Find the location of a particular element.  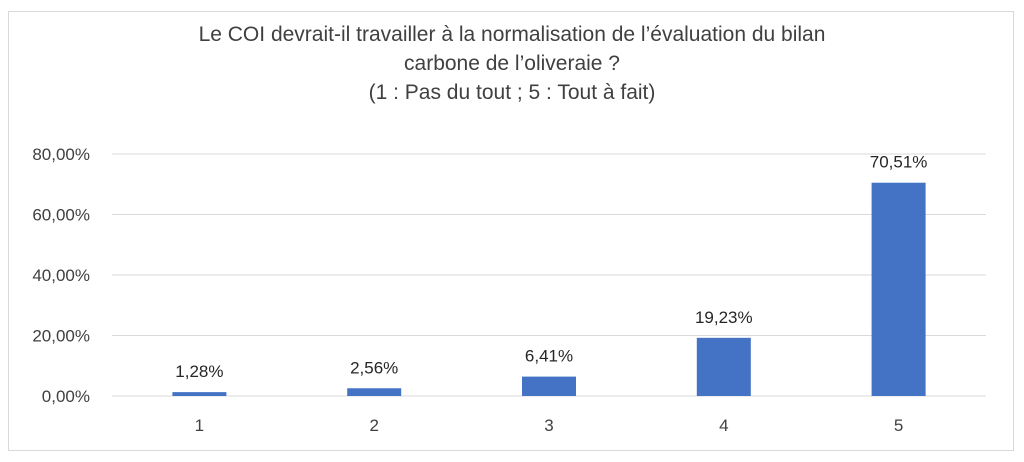

y-tick-label: 80,00% is located at coordinates (61, 154).